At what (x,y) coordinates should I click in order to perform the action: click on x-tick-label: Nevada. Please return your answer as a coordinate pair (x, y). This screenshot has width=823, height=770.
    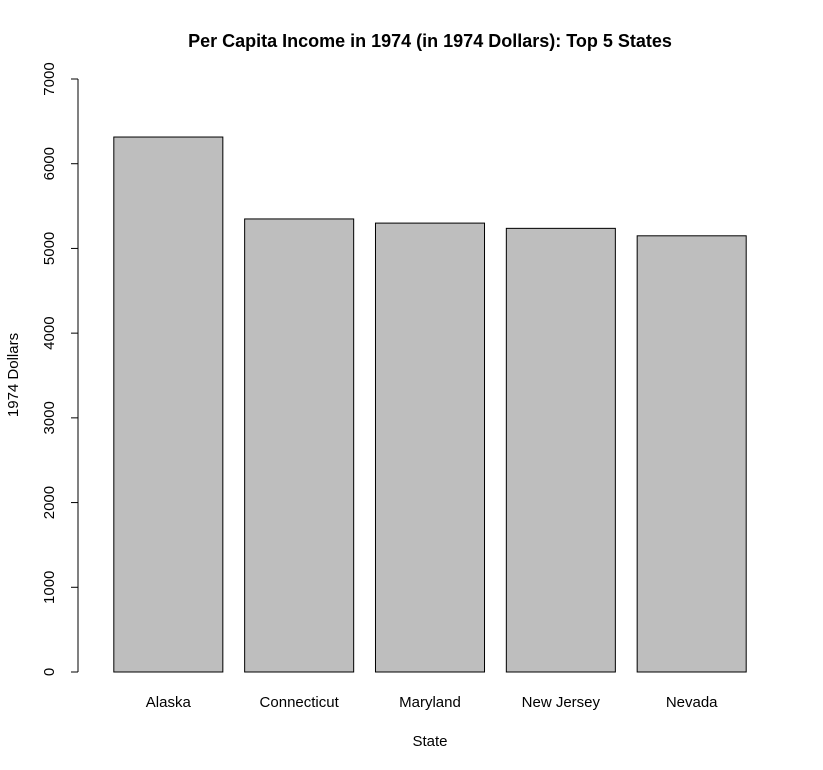
    Looking at the image, I should click on (692, 702).